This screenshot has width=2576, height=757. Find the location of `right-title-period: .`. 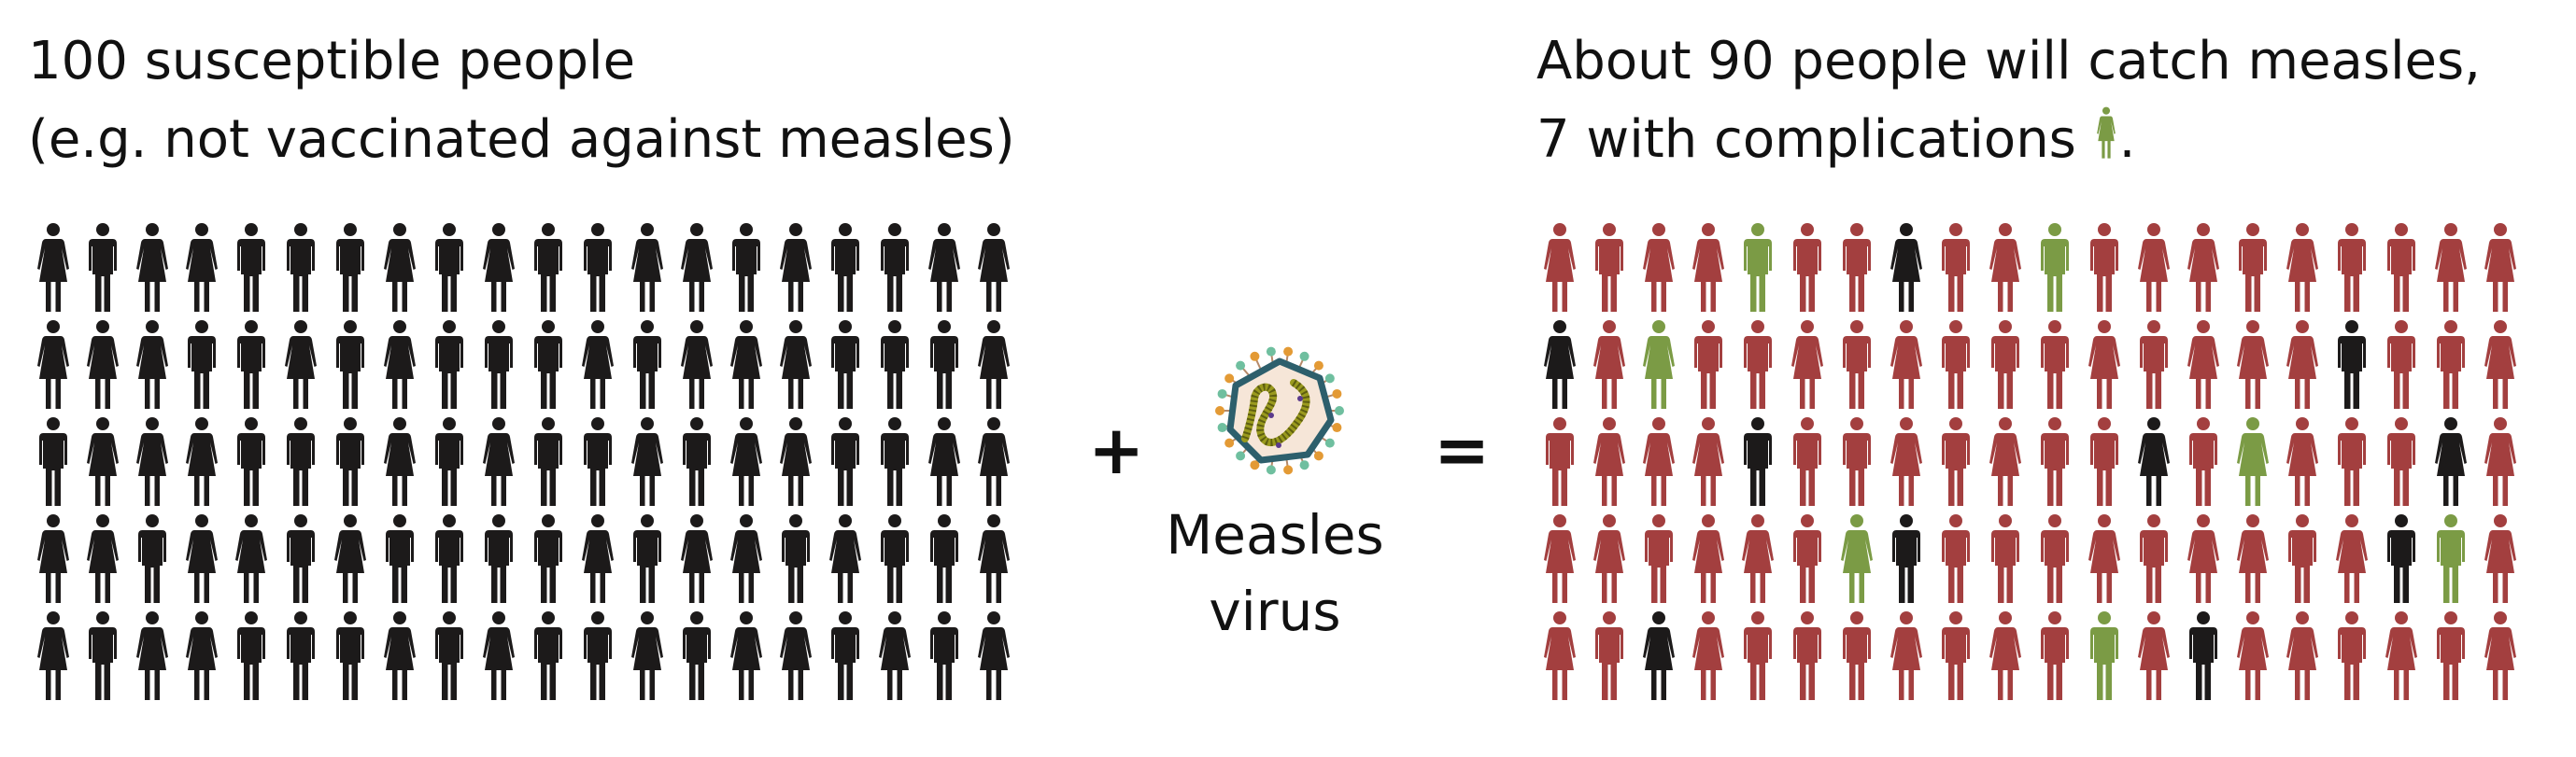

right-title-period: . is located at coordinates (2127, 139).